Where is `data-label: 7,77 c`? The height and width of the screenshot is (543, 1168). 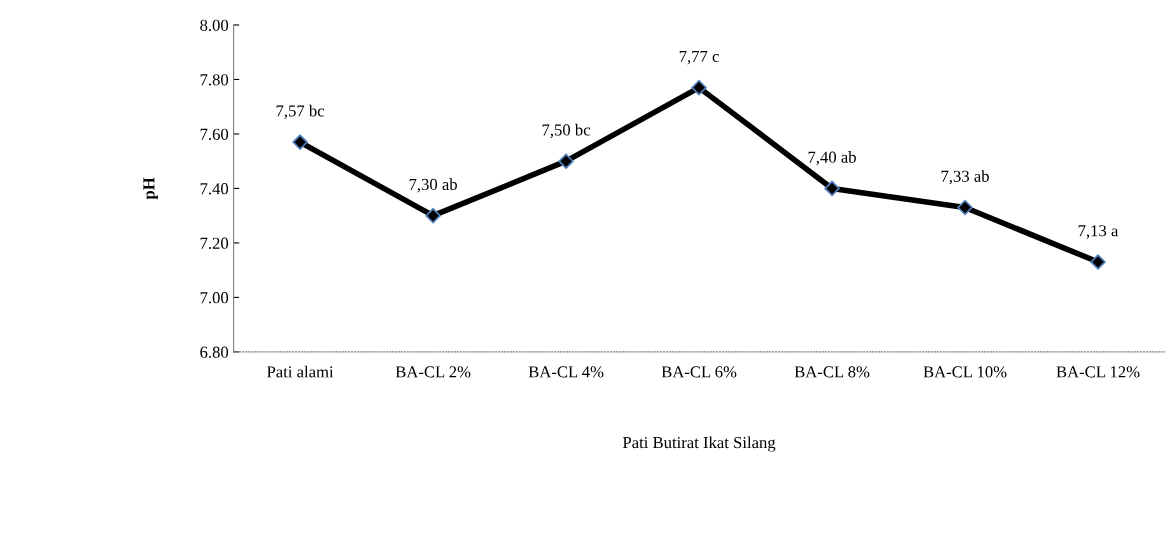
data-label: 7,77 c is located at coordinates (699, 57).